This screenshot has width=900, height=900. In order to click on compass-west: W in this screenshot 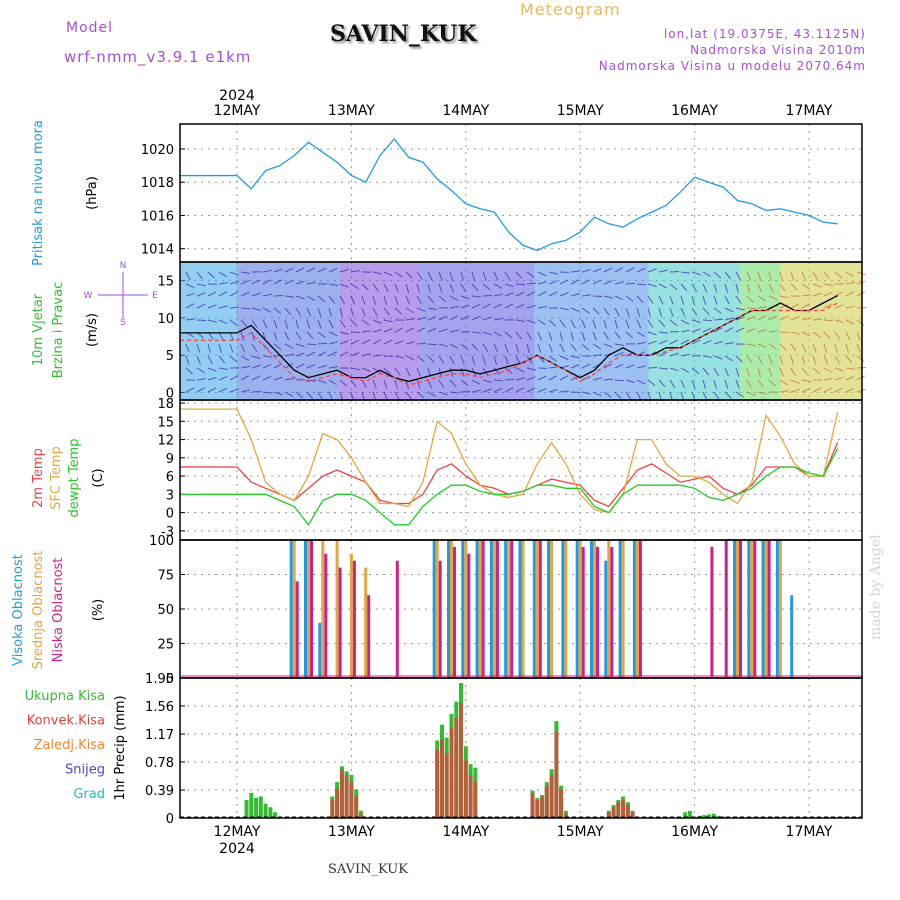, I will do `click(88, 296)`.